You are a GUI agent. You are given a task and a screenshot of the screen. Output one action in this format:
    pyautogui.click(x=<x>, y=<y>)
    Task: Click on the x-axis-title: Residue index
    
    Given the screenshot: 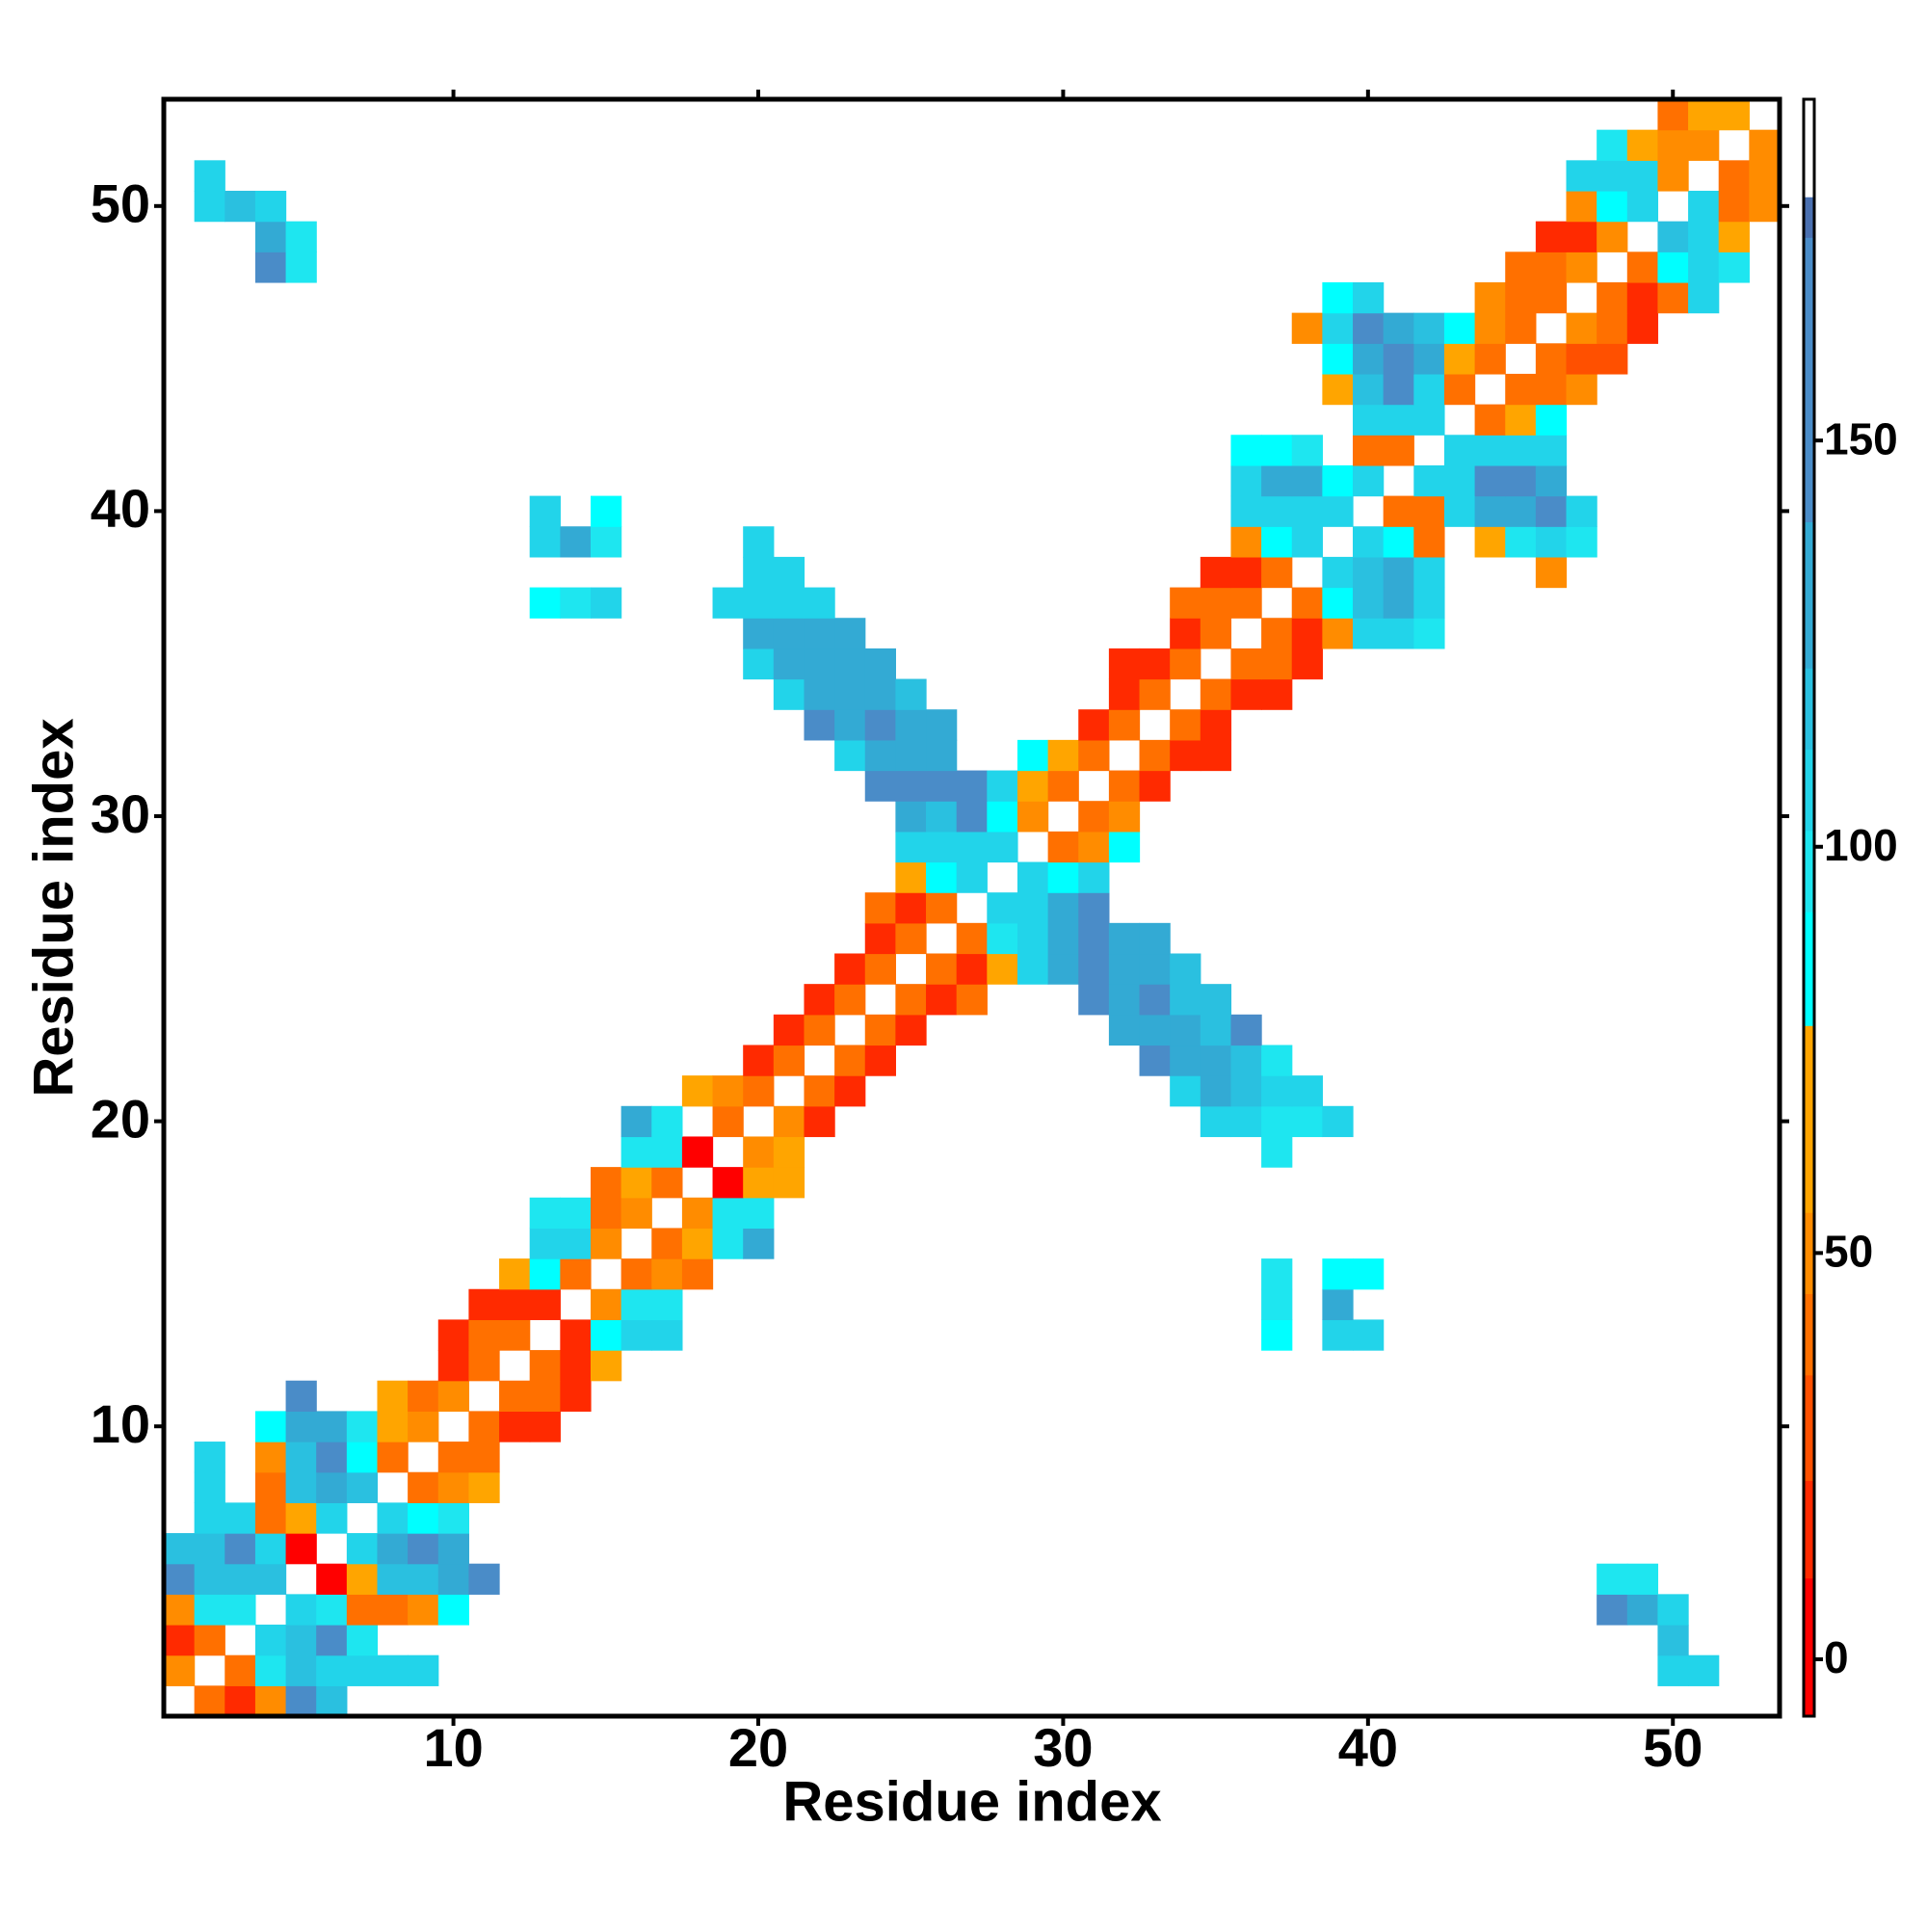 What is the action you would take?
    pyautogui.click(x=971, y=1801)
    